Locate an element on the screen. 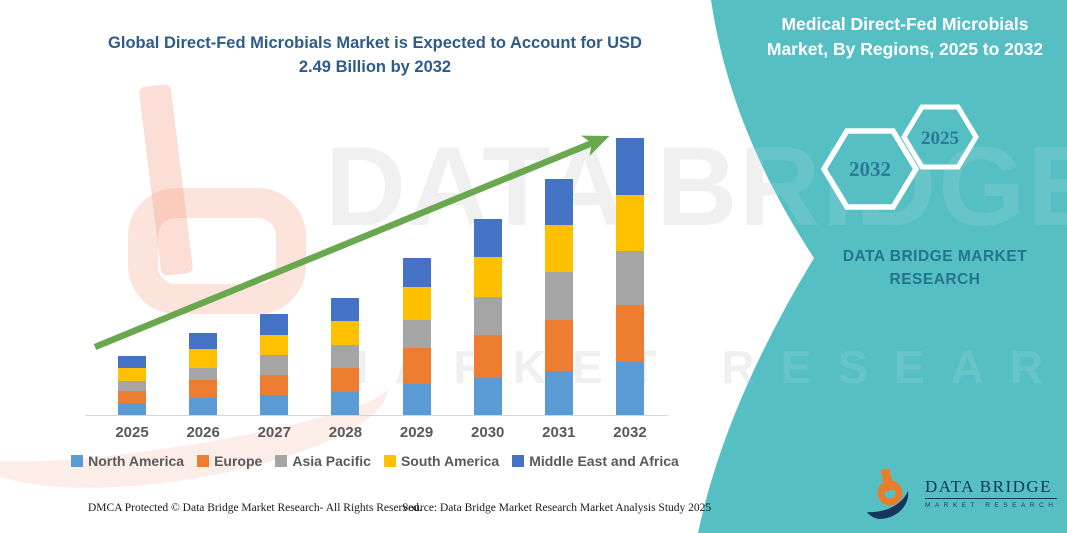  legend-item-asia-pacific: Asia Pacific is located at coordinates (323, 461).